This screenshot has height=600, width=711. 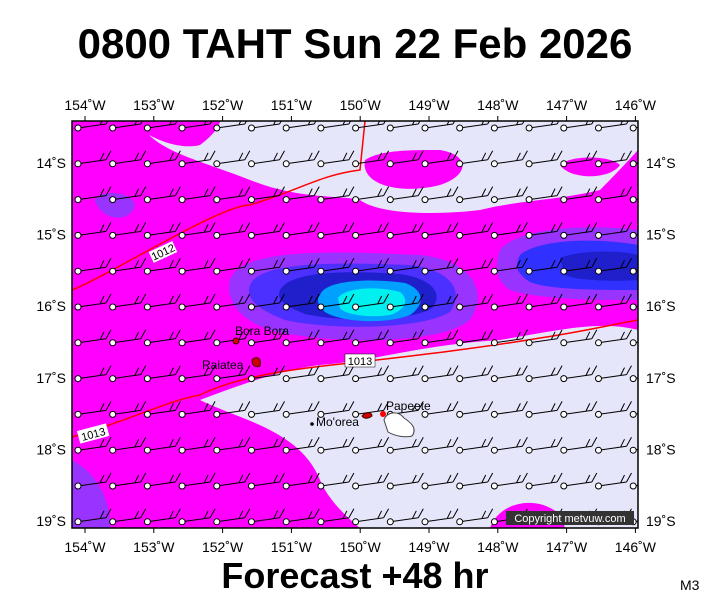 What do you see at coordinates (498, 547) in the screenshot?
I see `lon-label: 148˚W` at bounding box center [498, 547].